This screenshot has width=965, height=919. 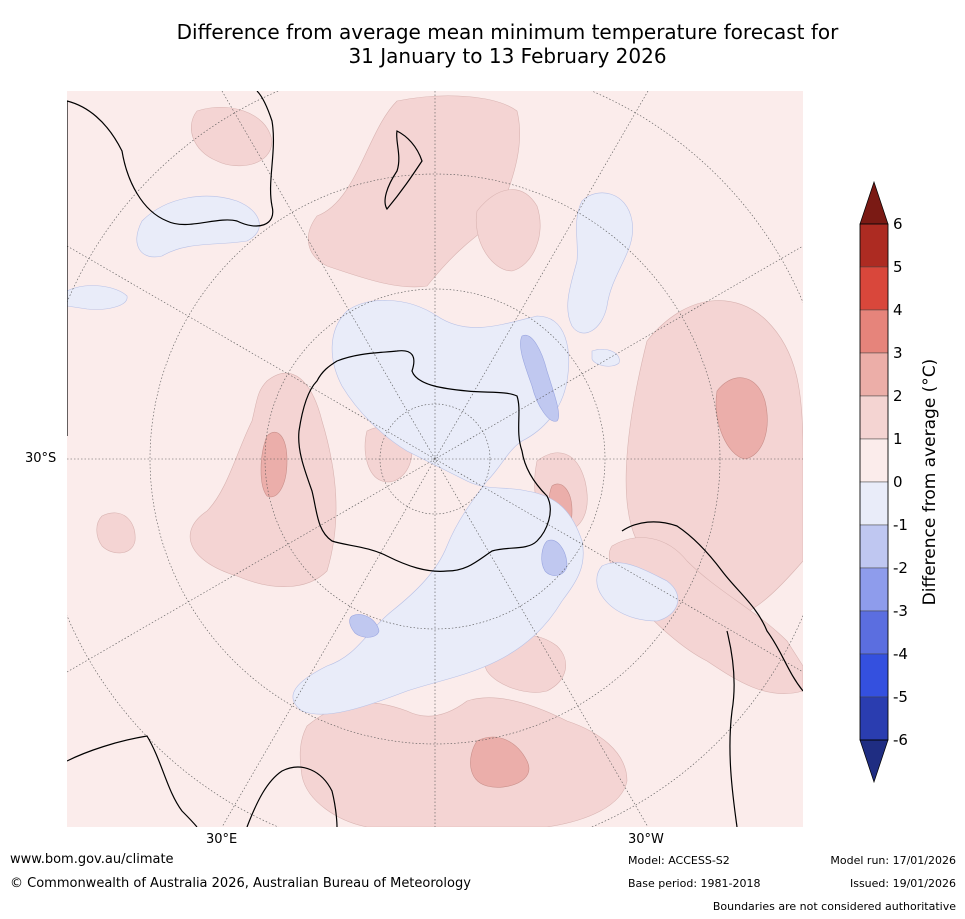 I want to click on longitude-label-west: 30°W, so click(x=646, y=839).